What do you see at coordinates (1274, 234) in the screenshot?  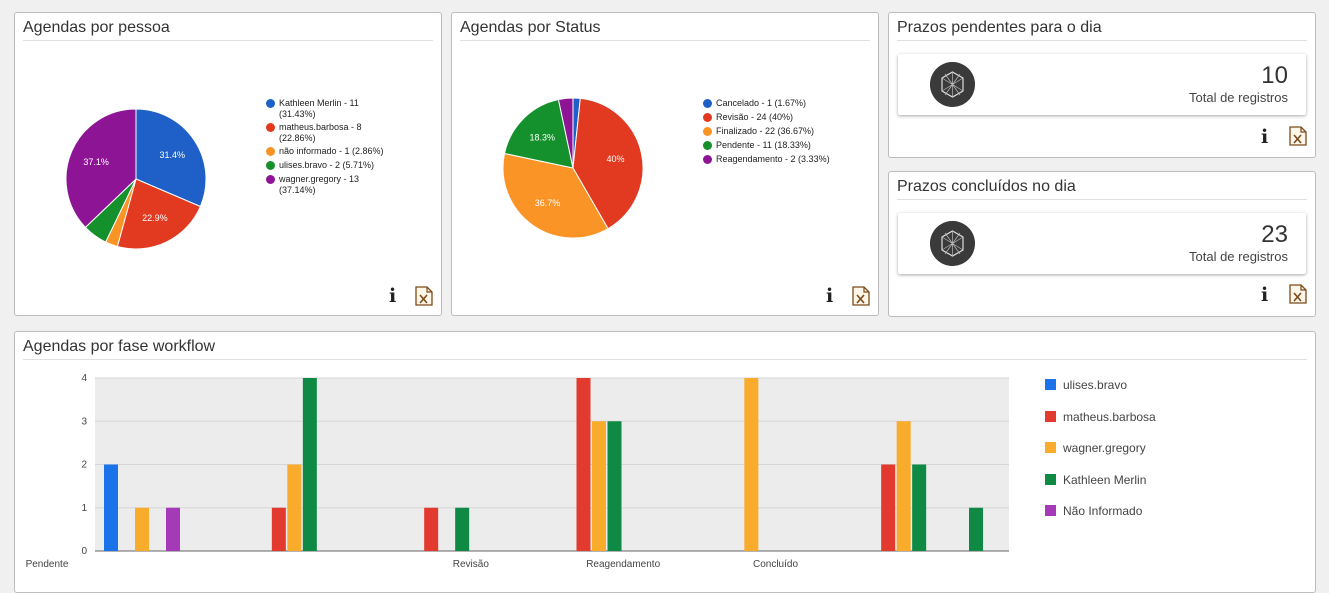 I see `kpi-value: 23` at bounding box center [1274, 234].